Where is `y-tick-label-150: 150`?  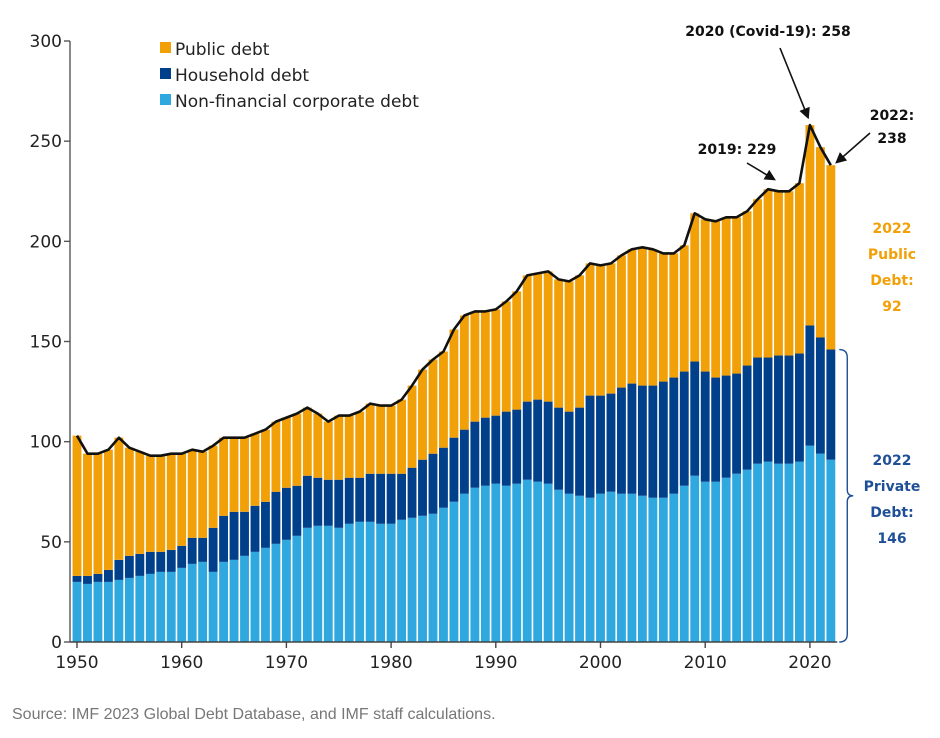 y-tick-label-150: 150 is located at coordinates (46, 343).